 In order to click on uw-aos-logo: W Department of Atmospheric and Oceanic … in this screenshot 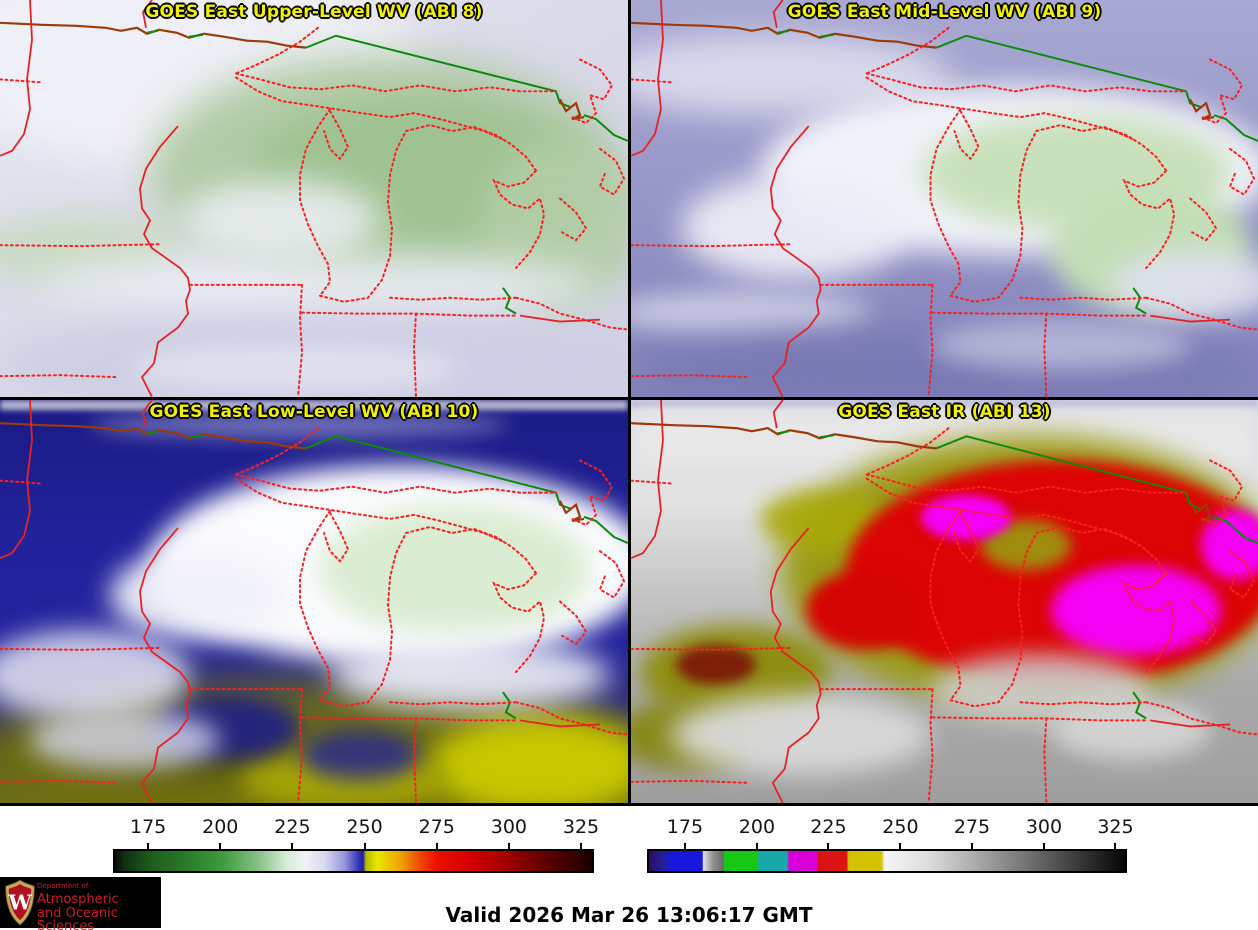, I will do `click(80, 903)`.